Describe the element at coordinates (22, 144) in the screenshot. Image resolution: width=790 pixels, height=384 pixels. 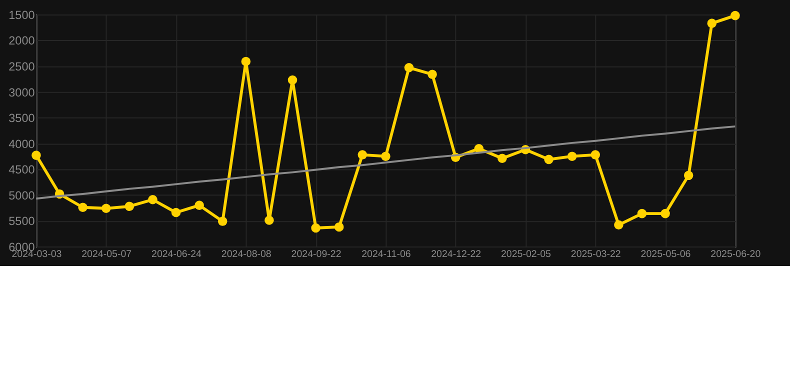
I see `y-tick-label: 4000` at that location.